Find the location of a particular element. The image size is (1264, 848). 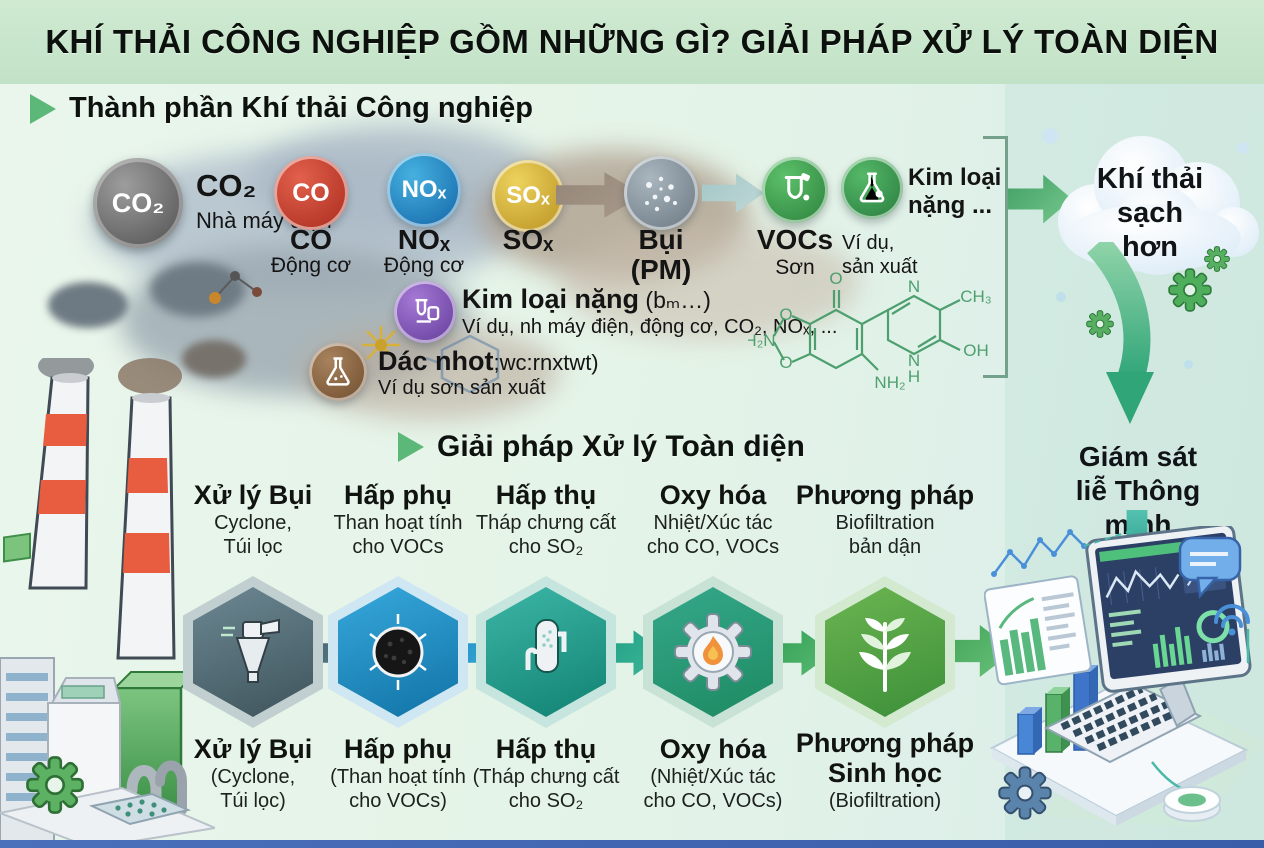

chem-n-top: N is located at coordinates (914, 286).